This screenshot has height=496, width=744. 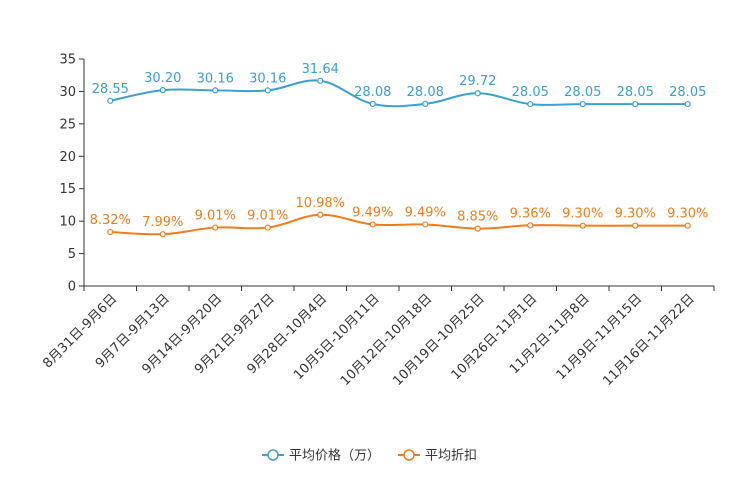 I want to click on y-tick-label: 15, so click(x=67, y=189).